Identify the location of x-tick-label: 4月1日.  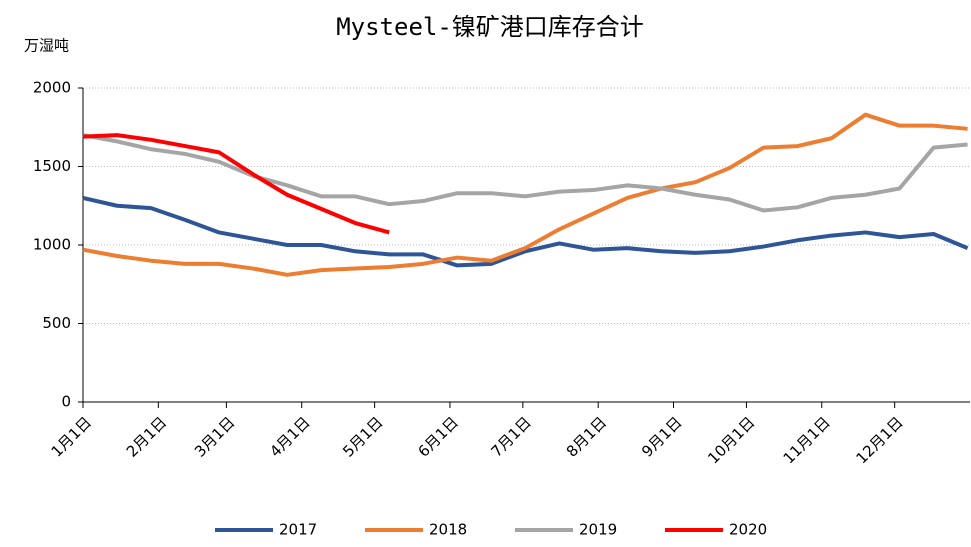
(289, 436).